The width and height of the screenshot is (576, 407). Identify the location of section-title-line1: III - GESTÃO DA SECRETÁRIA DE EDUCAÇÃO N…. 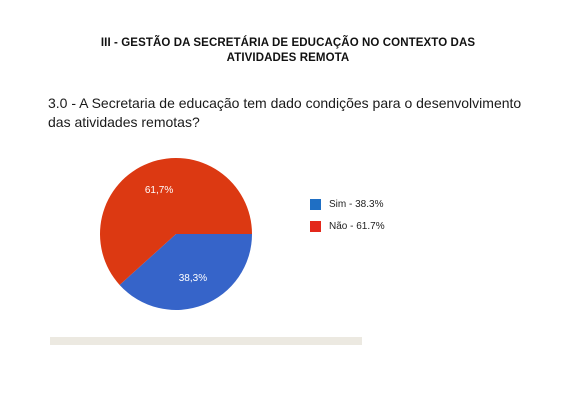
(288, 43).